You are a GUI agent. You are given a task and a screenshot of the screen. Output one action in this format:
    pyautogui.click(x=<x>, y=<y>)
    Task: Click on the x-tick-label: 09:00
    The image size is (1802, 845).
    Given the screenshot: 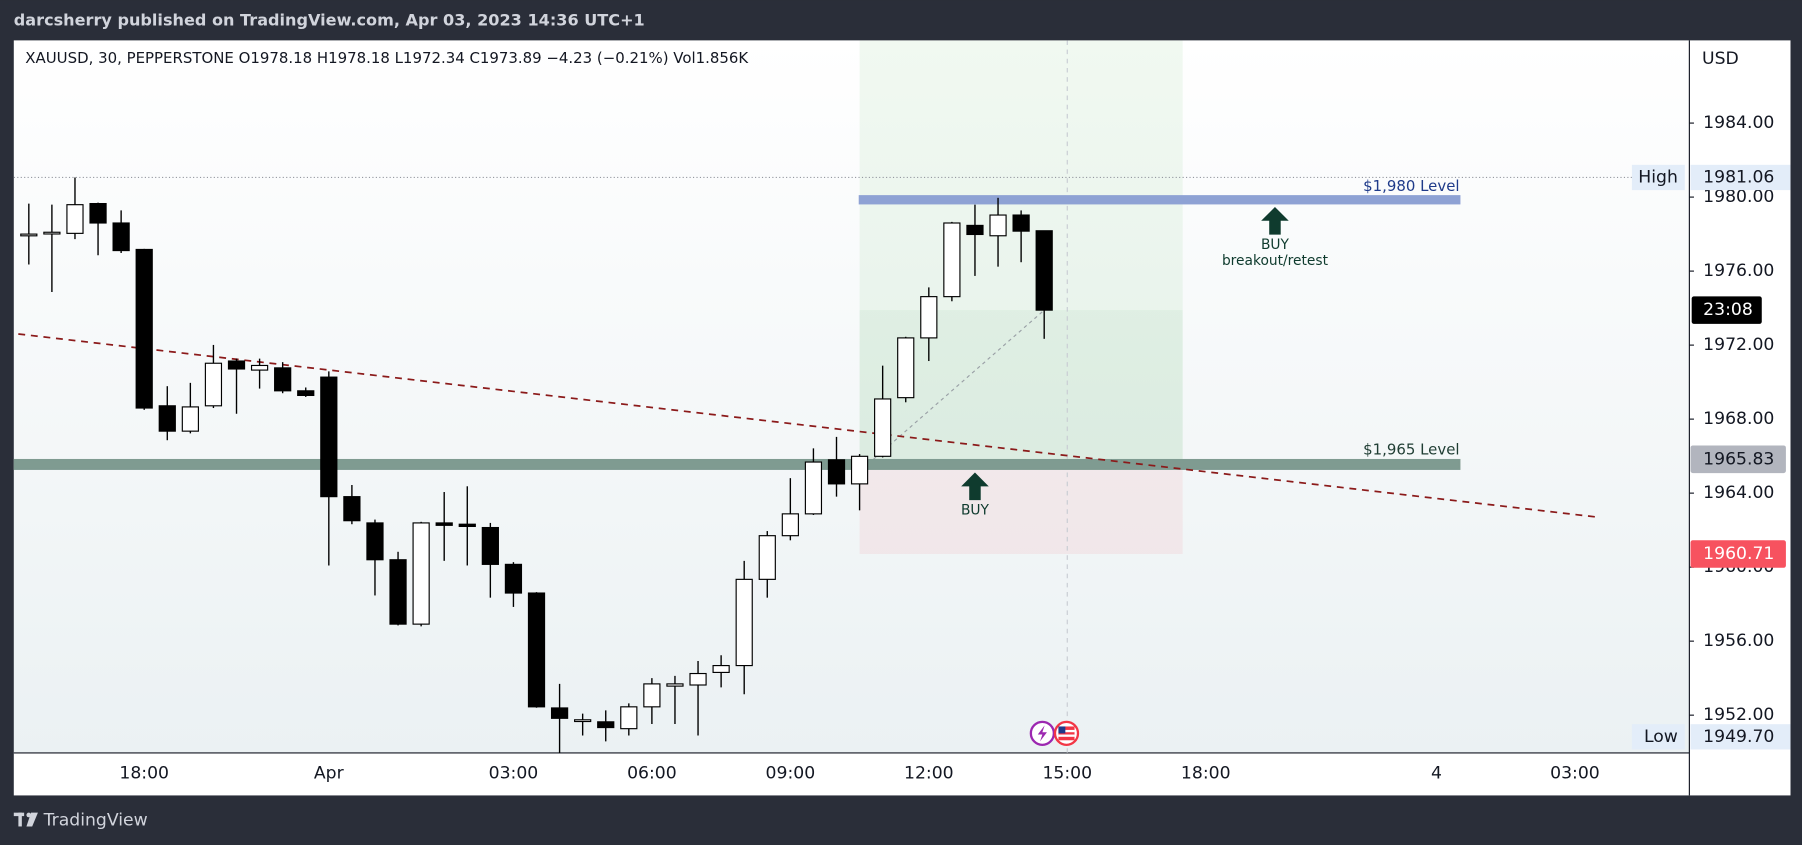 What is the action you would take?
    pyautogui.click(x=791, y=774)
    